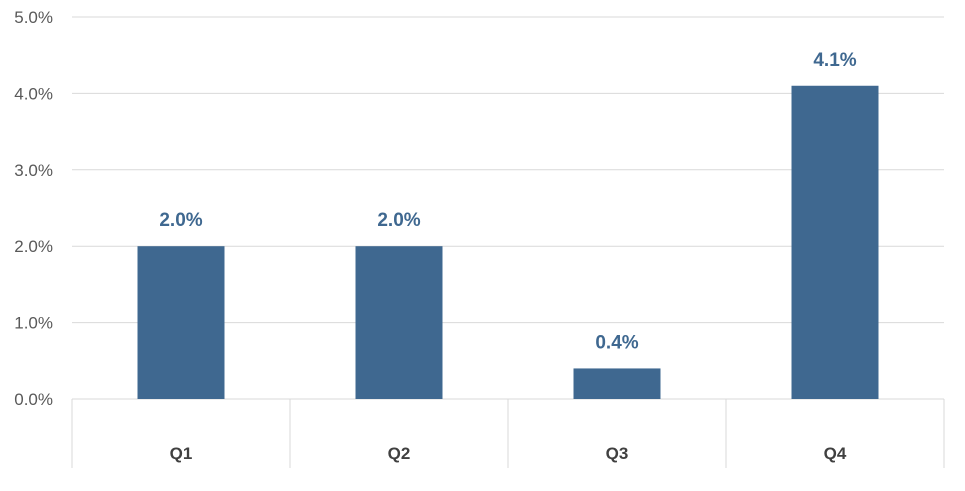  I want to click on y-tick-label: 2.0%, so click(33, 246).